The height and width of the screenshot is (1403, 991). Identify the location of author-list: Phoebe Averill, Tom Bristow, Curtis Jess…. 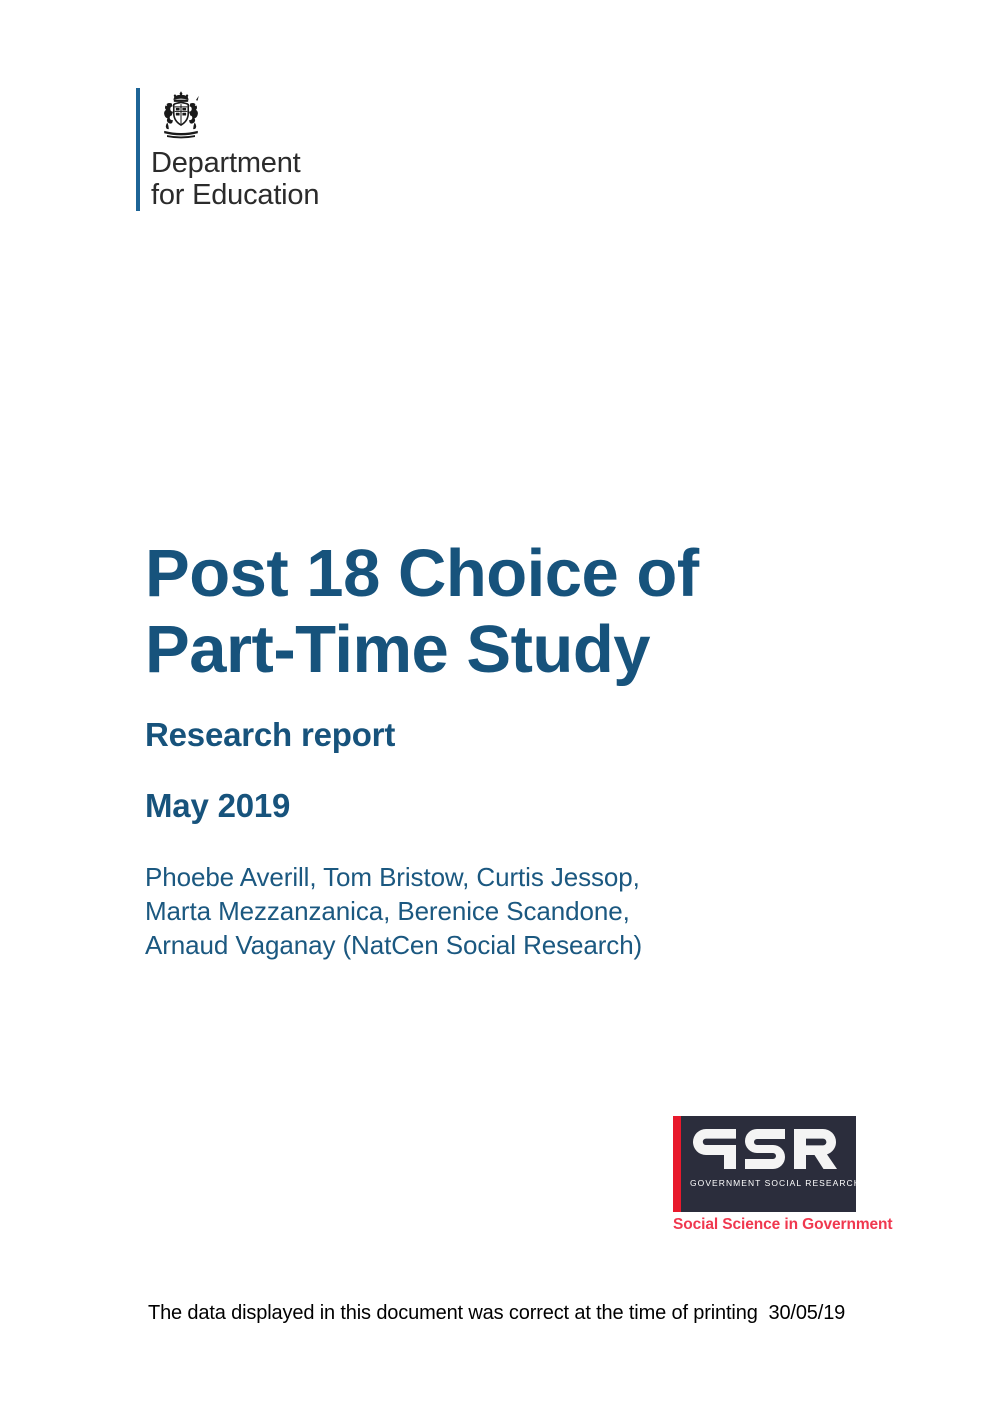
(394, 910).